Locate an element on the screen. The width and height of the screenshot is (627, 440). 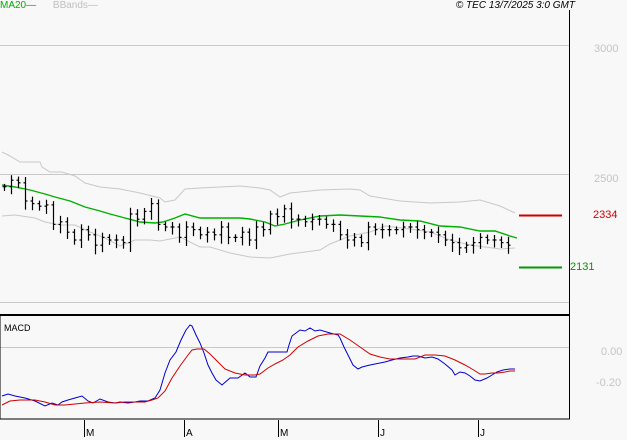
x-axis-ticks is located at coordinates (281, 428).